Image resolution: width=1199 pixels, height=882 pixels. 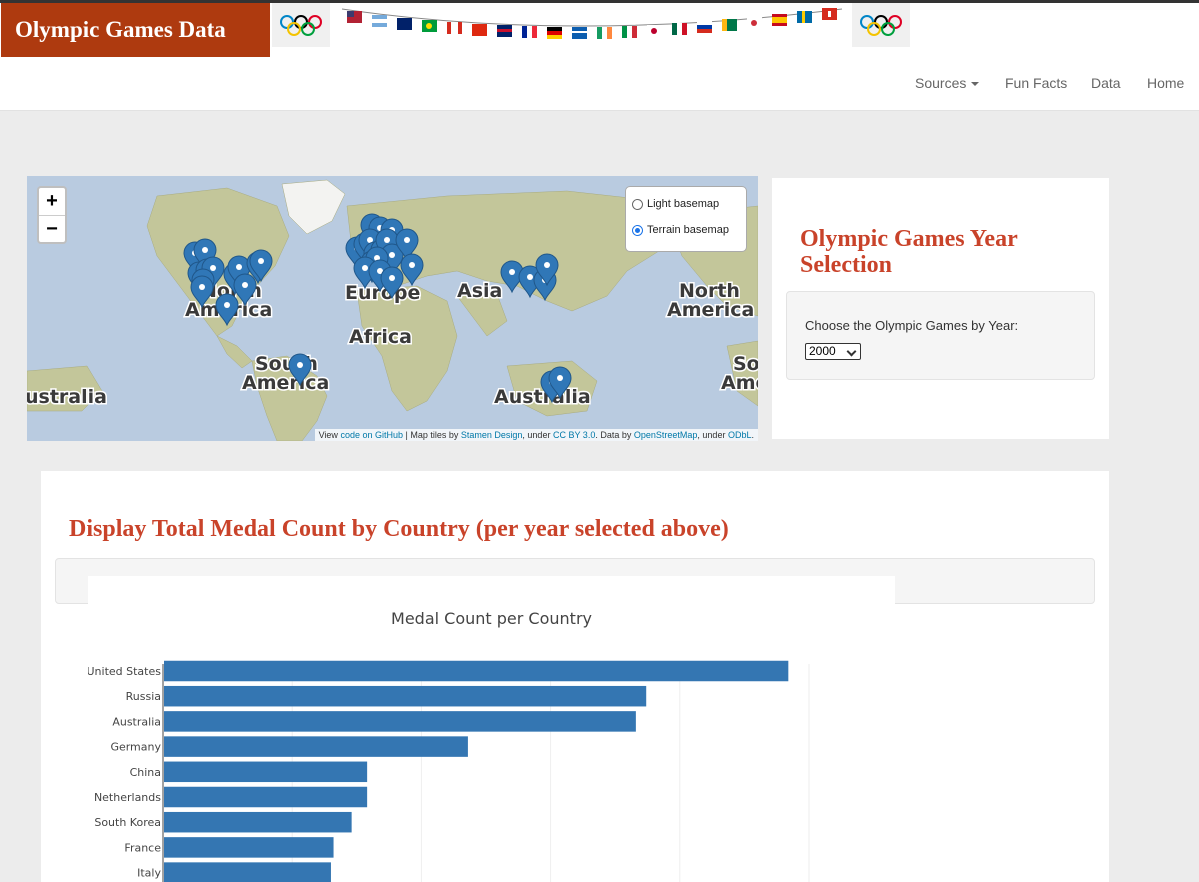 What do you see at coordinates (258, 822) in the screenshot?
I see `bar-south-korea` at bounding box center [258, 822].